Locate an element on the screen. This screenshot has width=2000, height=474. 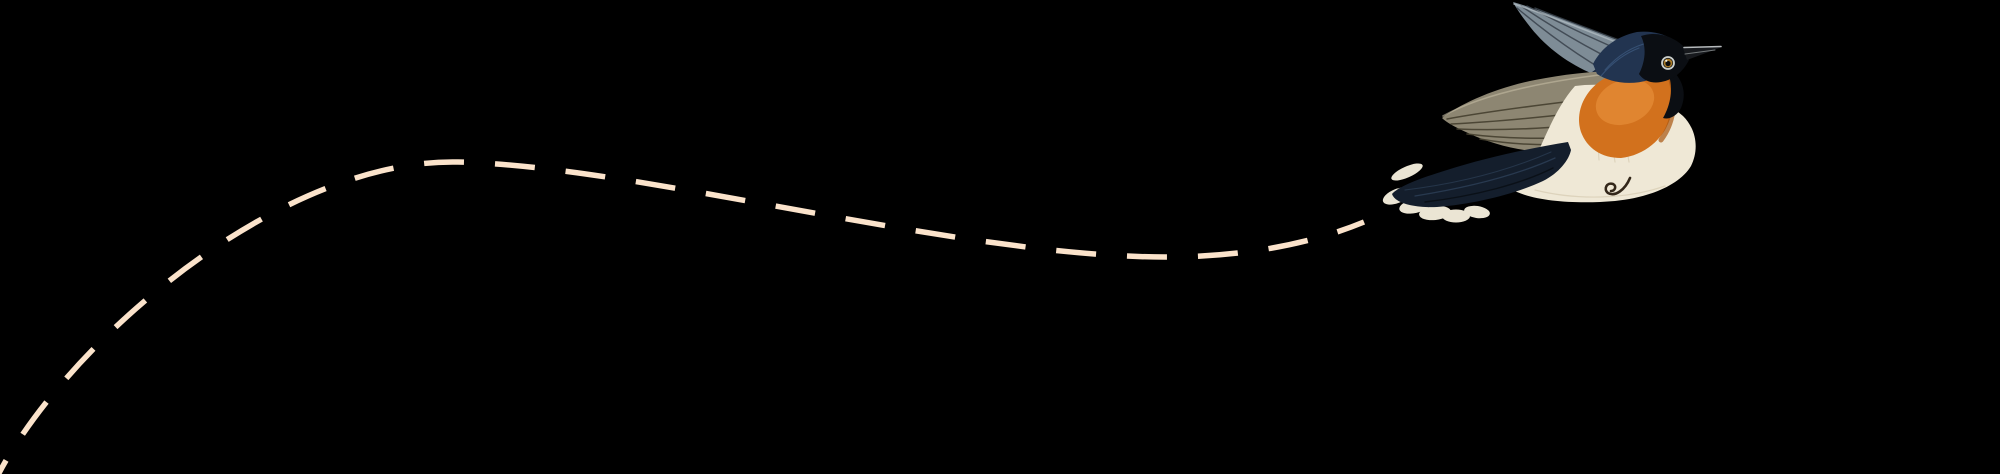
beak-top-ridge is located at coordinates (1702, 47).